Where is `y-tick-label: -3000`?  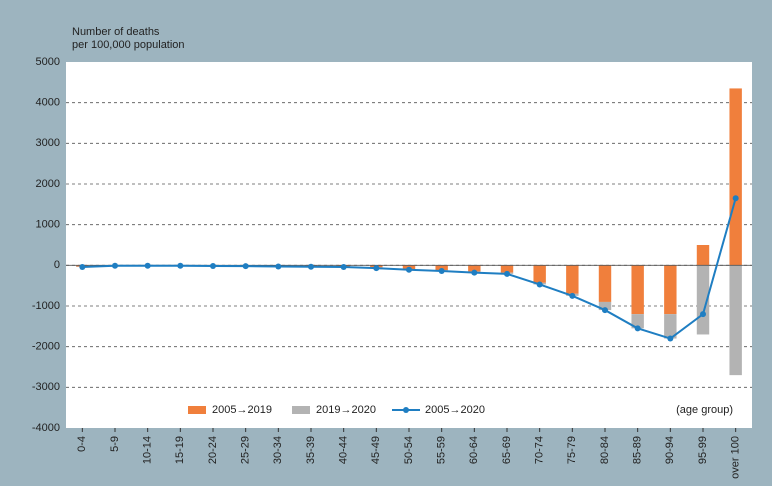 y-tick-label: -3000 is located at coordinates (46, 387).